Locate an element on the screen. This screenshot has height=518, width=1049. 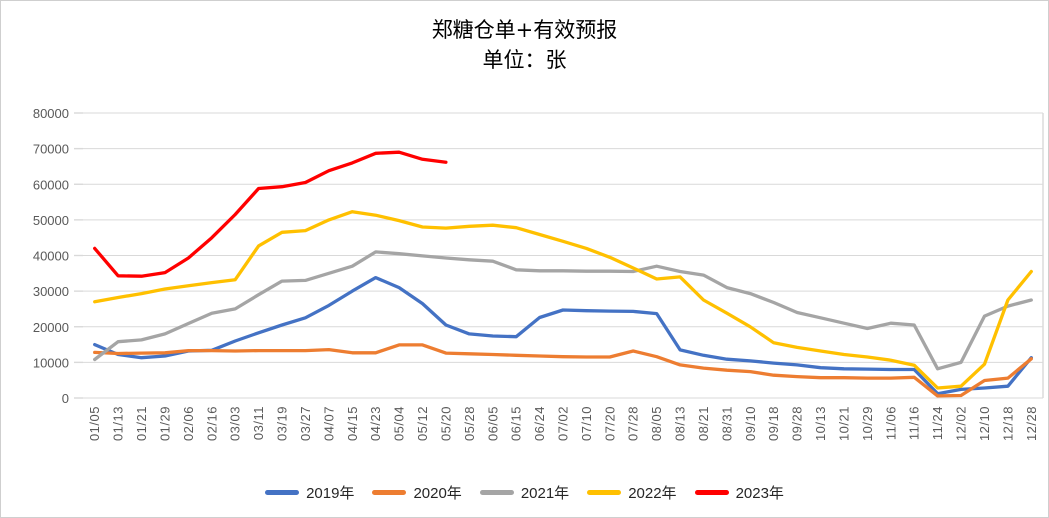
chart-legend: 2019年 2020年 2021年 2022年 2023年 is located at coordinates (524, 492).